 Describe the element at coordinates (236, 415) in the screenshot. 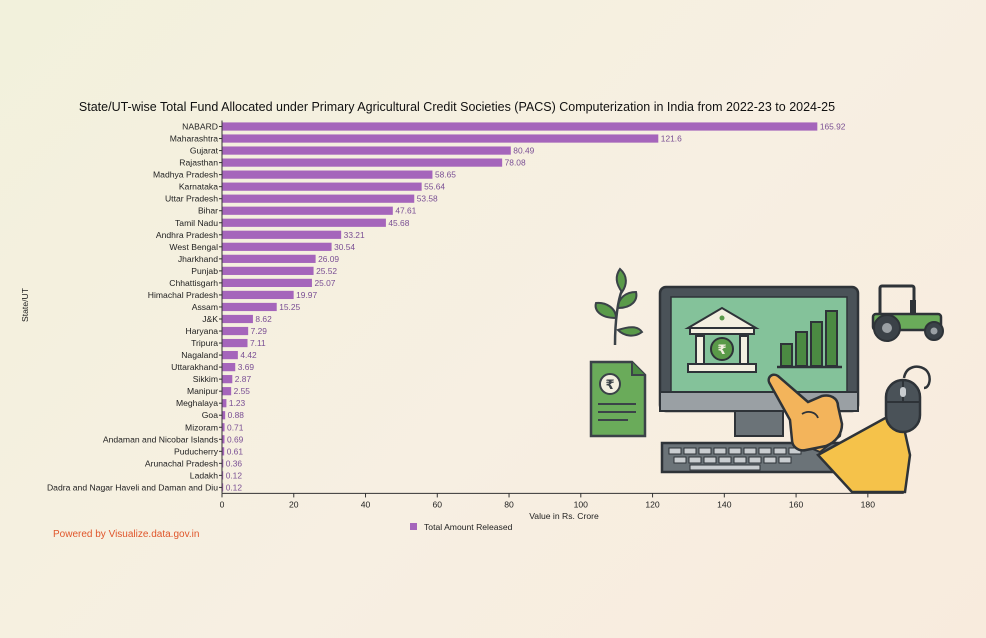

I see `data-label: 0.88` at that location.